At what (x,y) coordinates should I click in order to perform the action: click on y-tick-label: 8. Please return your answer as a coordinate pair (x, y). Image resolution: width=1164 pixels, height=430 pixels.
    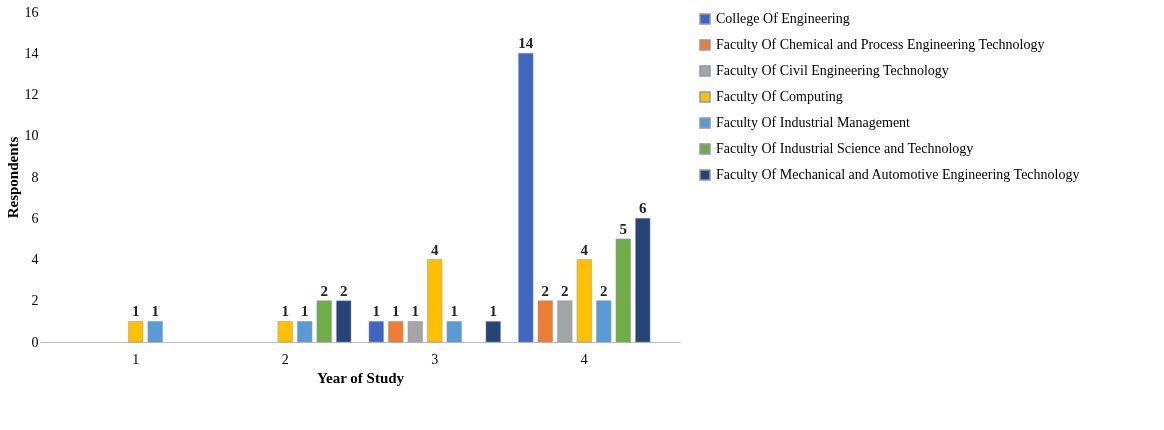
    Looking at the image, I should click on (35, 177).